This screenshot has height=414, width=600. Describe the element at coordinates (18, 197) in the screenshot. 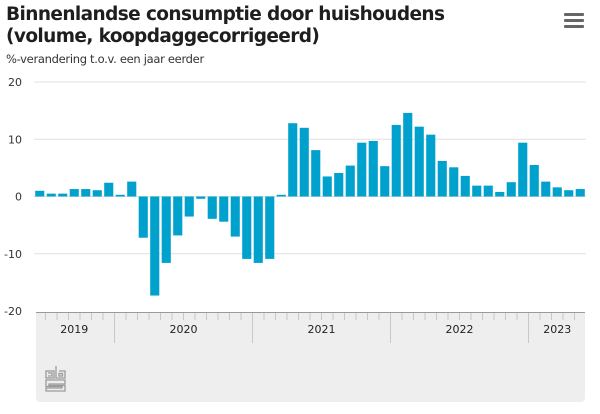

I see `y-tick-label: 0` at that location.